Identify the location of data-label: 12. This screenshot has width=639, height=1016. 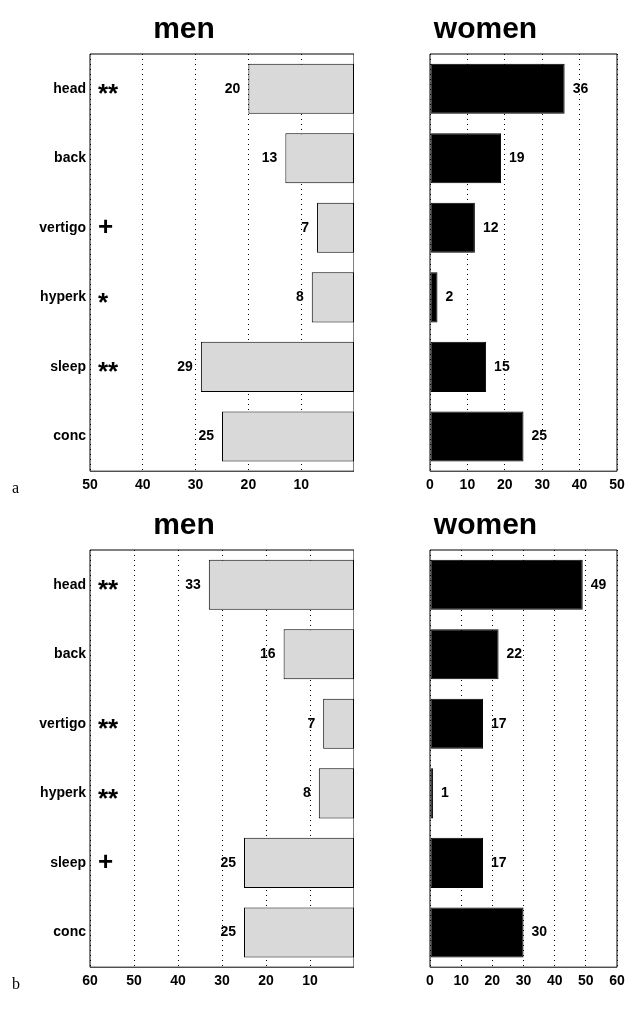
(490, 226).